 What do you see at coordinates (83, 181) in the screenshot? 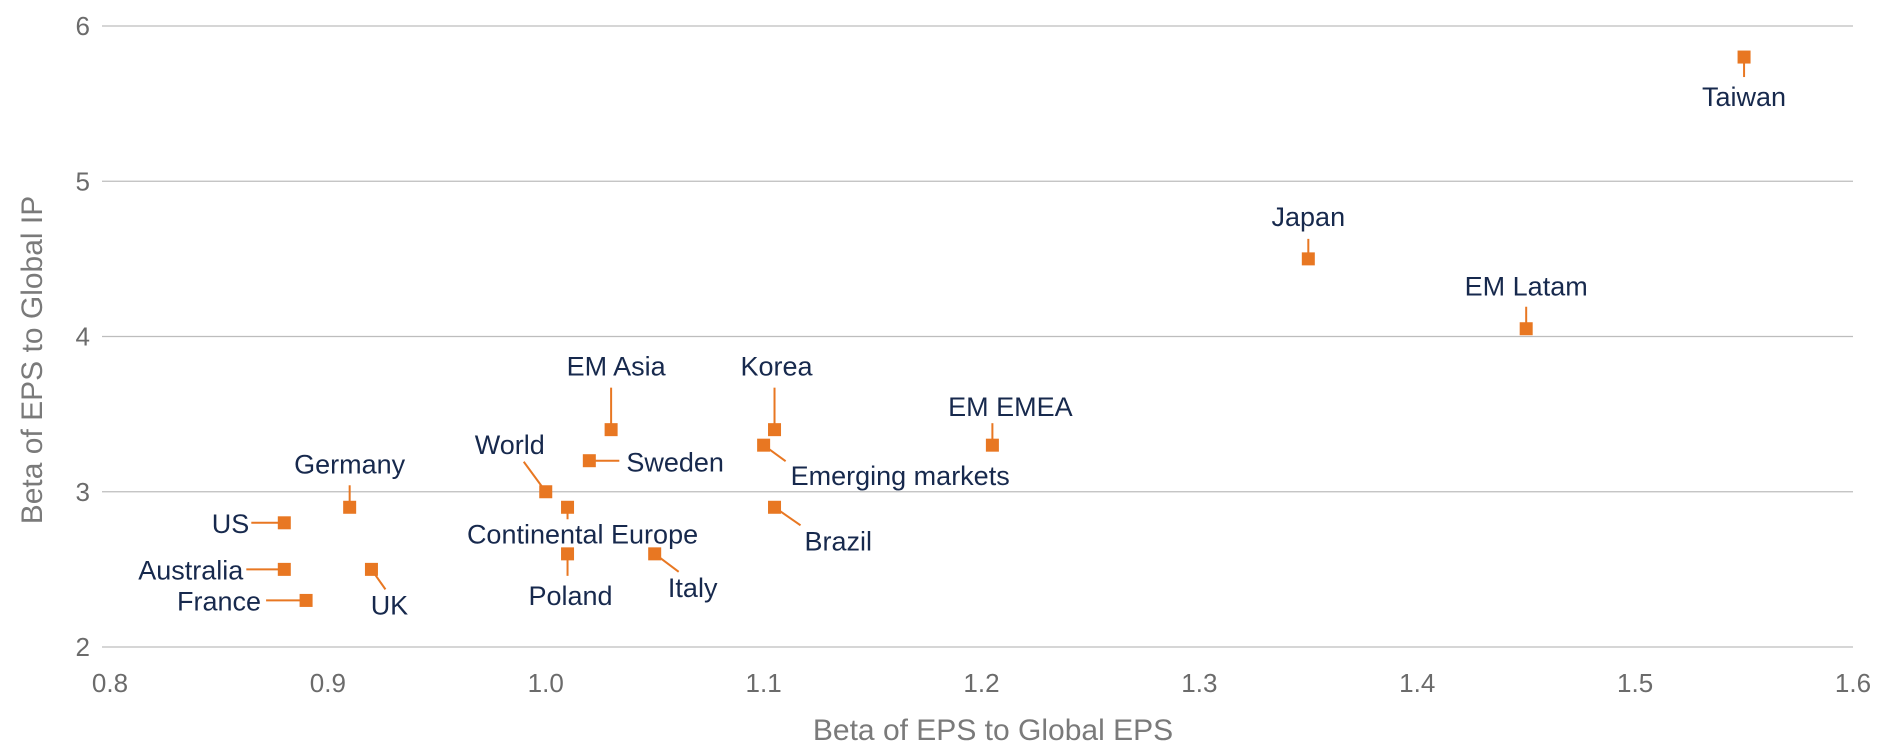
I see `y-tick-label: 5` at bounding box center [83, 181].